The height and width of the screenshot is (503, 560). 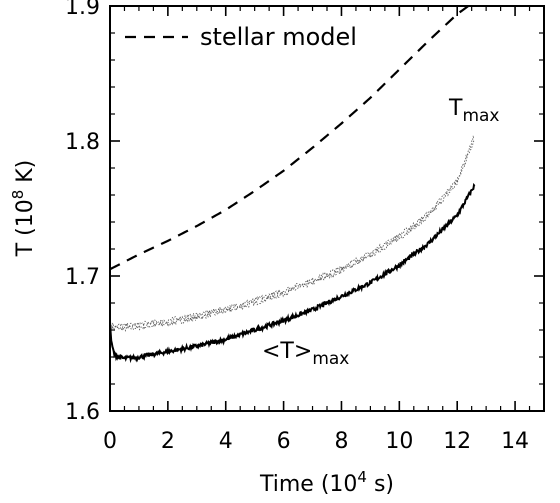 I want to click on curve-label-tmax: Tmax, so click(x=474, y=111).